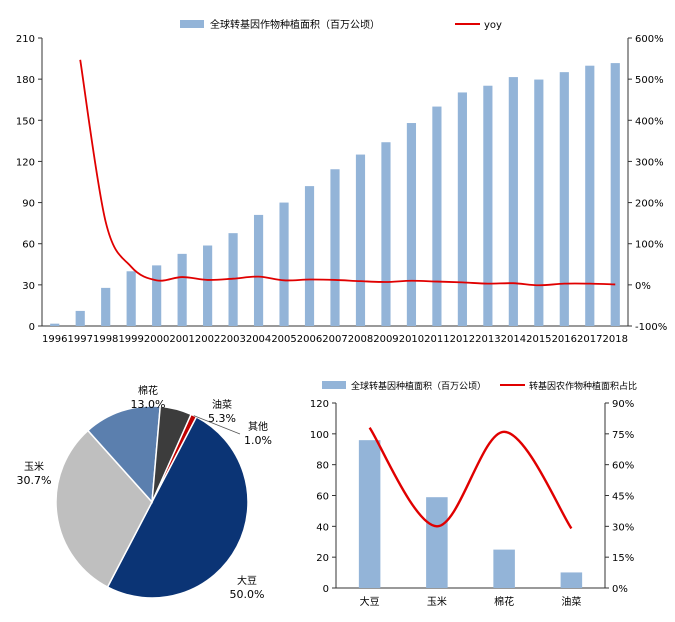  Describe the element at coordinates (105, 339) in the screenshot. I see `x-tick-label: 1998` at that location.